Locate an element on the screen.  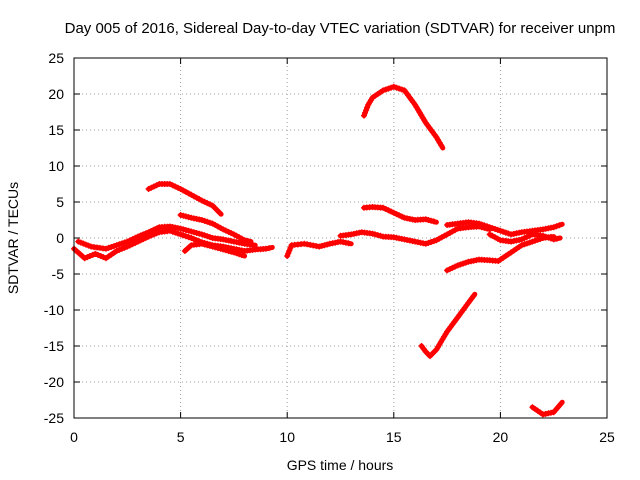
y-tick-label: -10 is located at coordinates (54, 310).